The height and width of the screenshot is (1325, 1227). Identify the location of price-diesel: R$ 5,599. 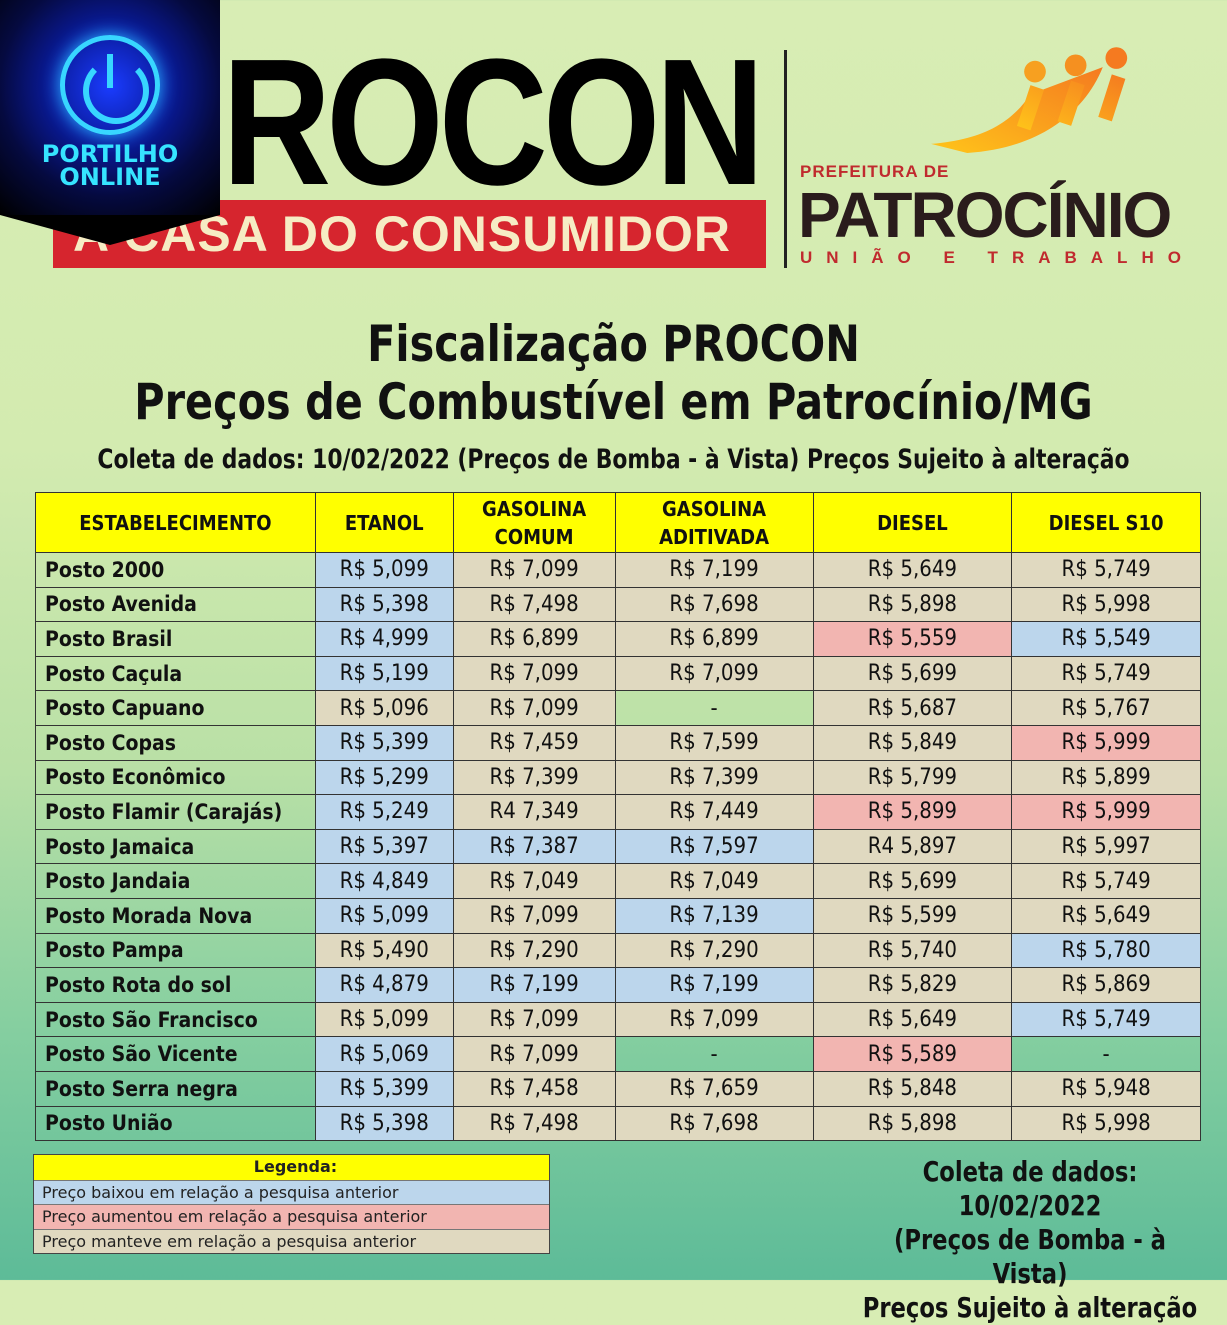
(912, 915).